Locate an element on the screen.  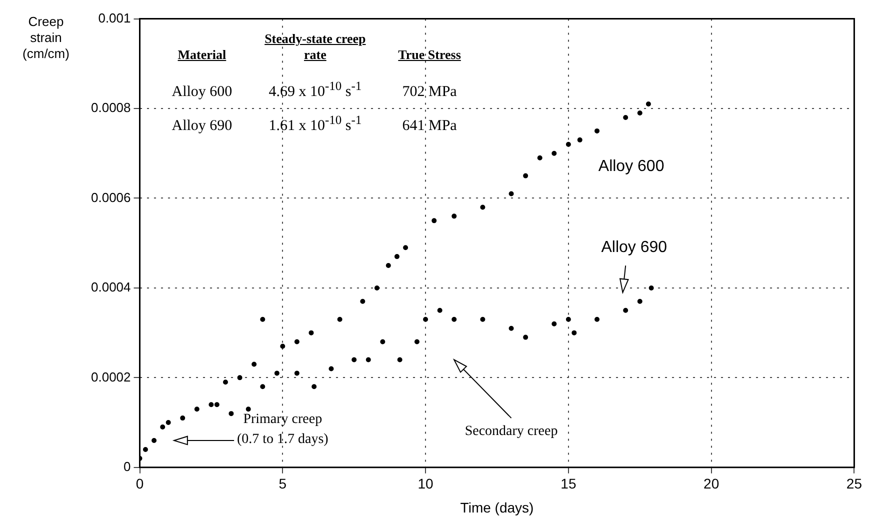
y-tick-label: 0.001 is located at coordinates (114, 18).